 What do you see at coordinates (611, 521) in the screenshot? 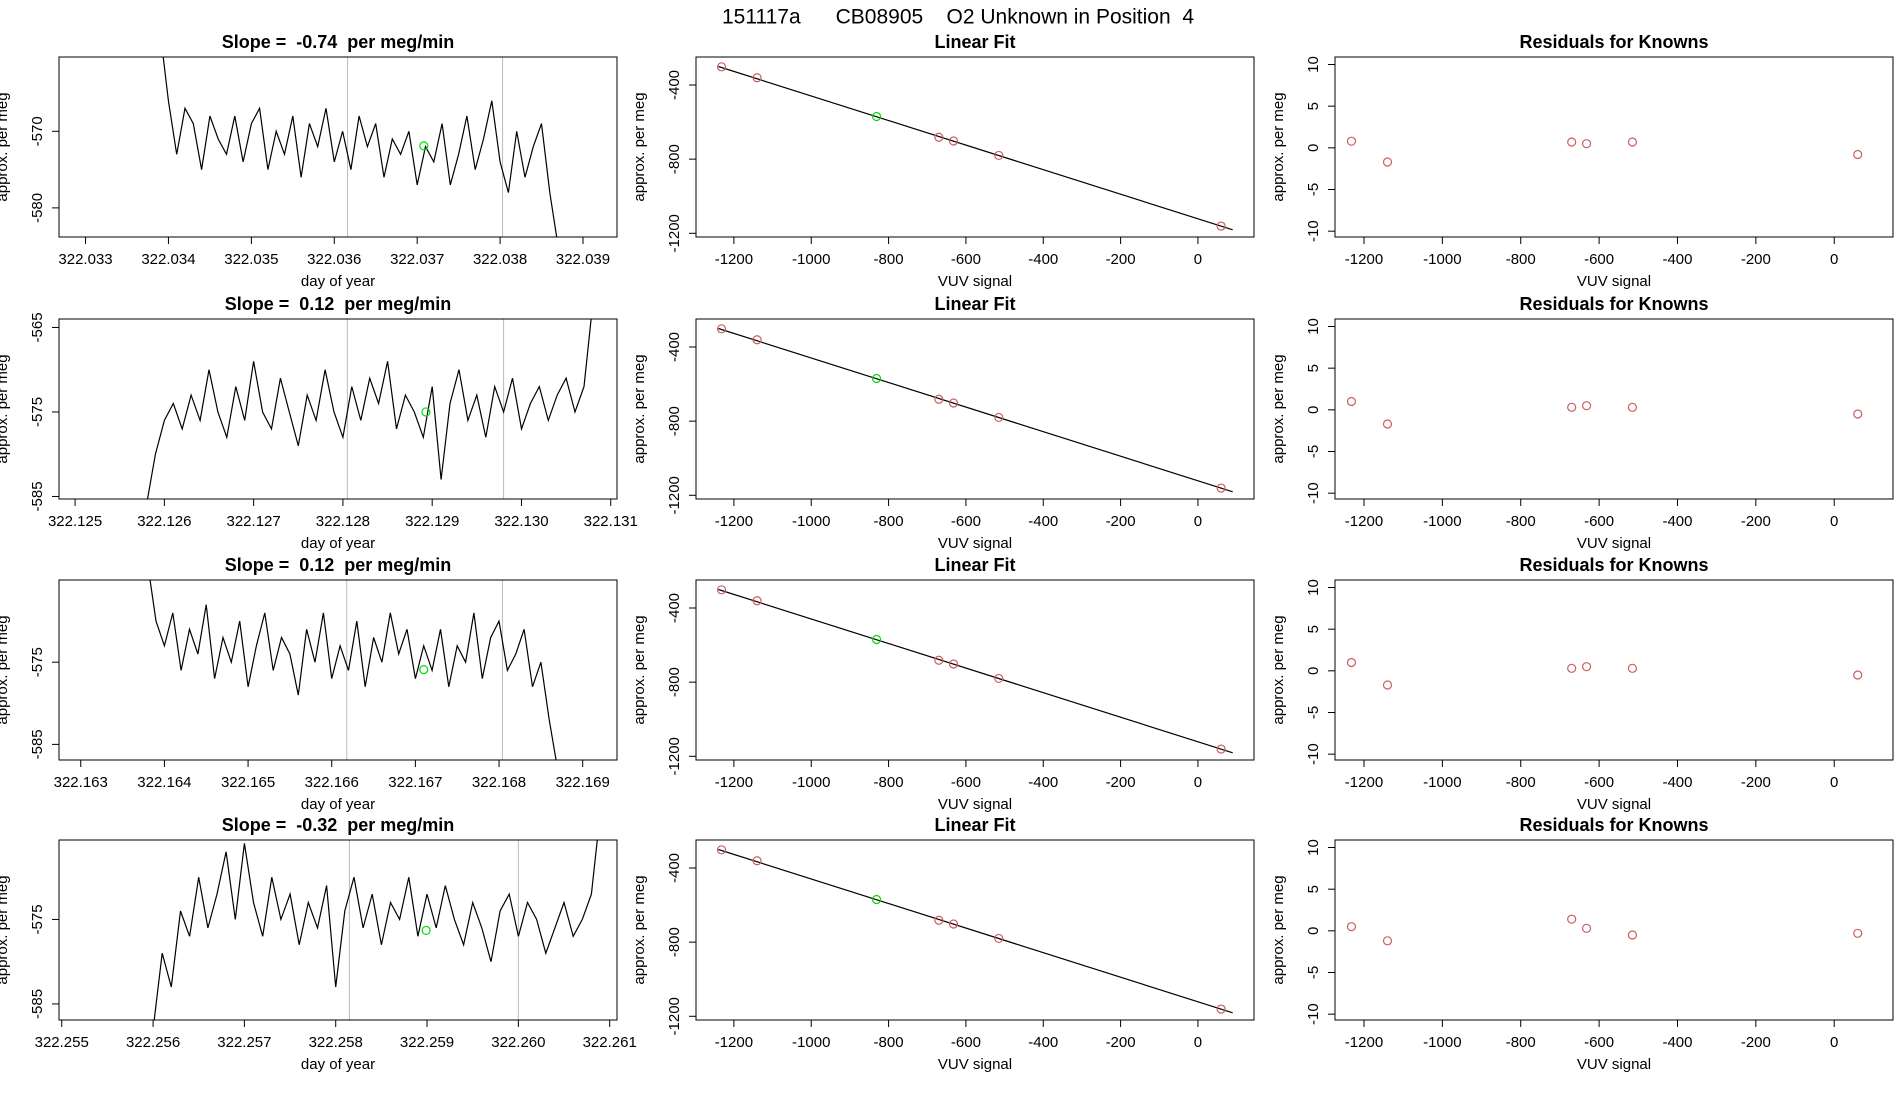
I see `x-tick-label: 322.131` at bounding box center [611, 521].